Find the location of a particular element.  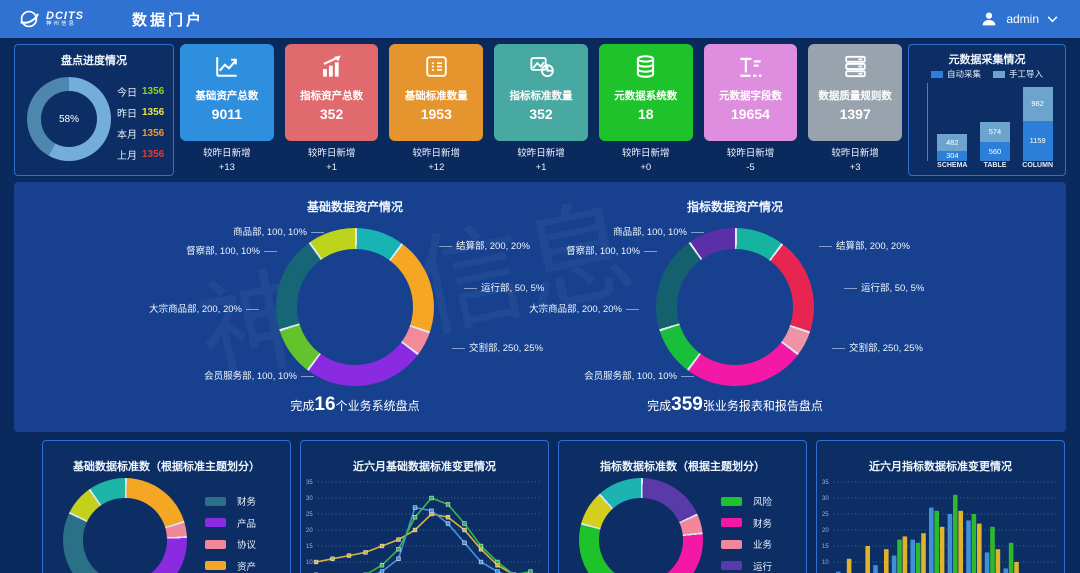

progress-stat-label: 本月 is located at coordinates (127, 135).